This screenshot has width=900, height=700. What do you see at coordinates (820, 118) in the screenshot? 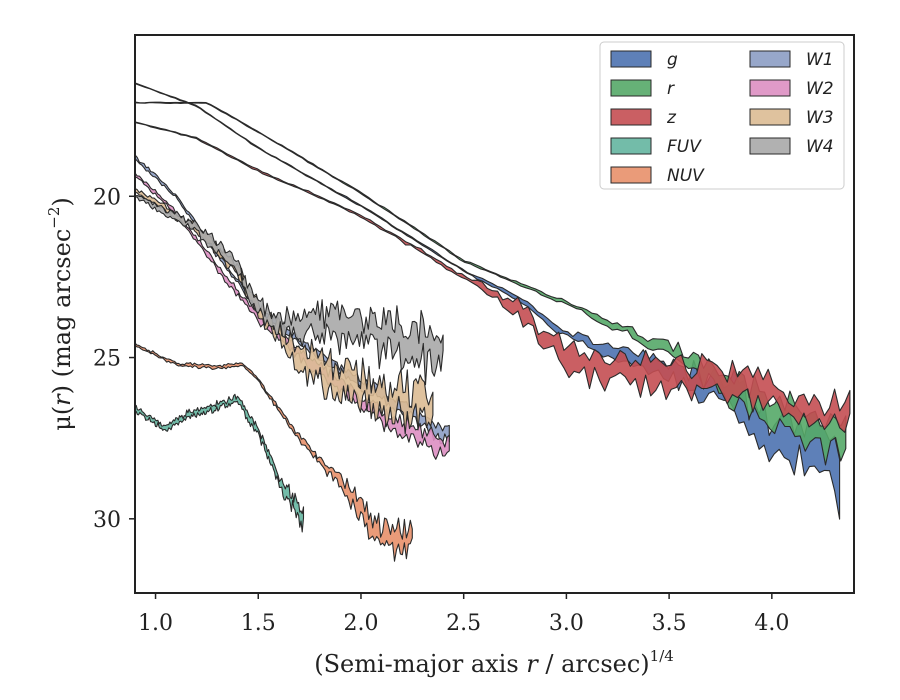
I see `legend-label-w3: W3` at bounding box center [820, 118].